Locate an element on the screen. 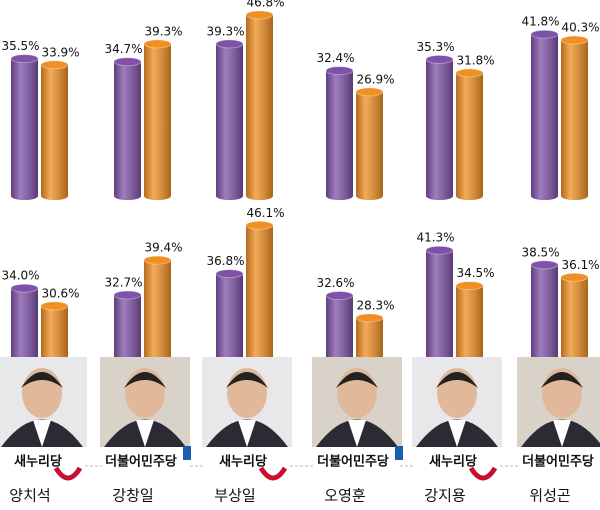 The width and height of the screenshot is (600, 510). value-label: 38.5% is located at coordinates (540, 252).